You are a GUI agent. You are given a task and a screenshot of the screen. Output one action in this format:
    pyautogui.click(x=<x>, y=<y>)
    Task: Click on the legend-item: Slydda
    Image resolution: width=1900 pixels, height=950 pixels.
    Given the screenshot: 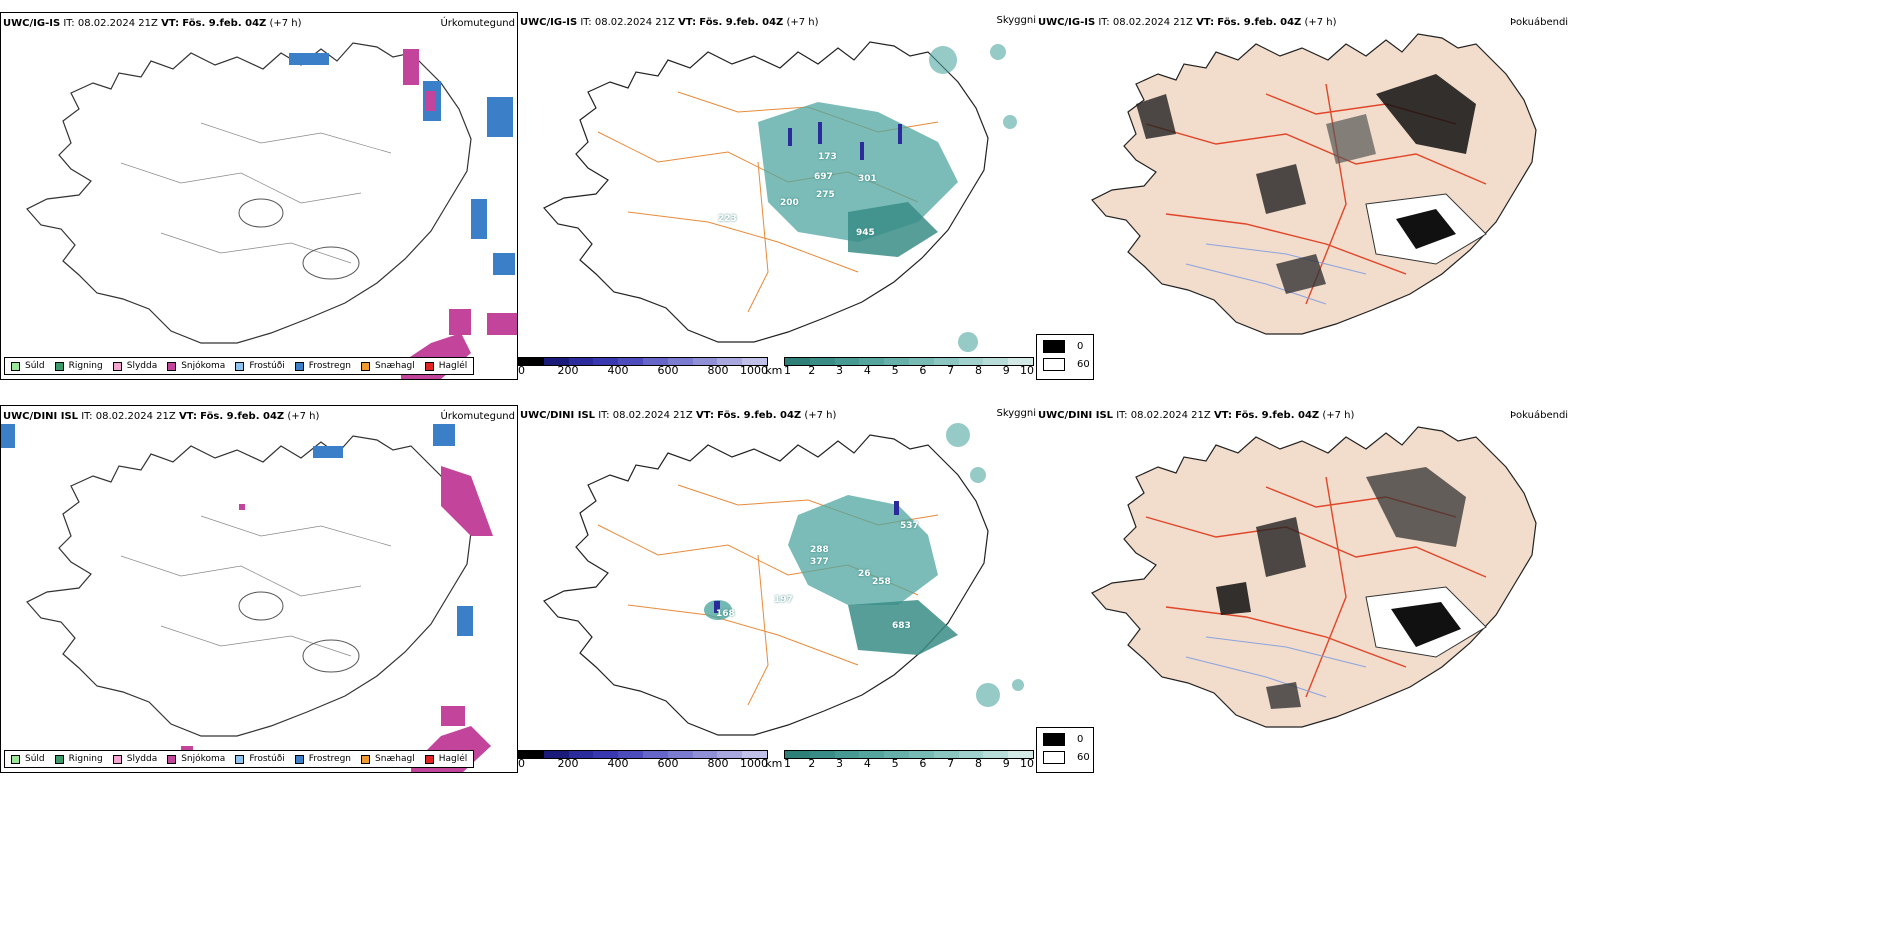 What is the action you would take?
    pyautogui.click(x=134, y=366)
    